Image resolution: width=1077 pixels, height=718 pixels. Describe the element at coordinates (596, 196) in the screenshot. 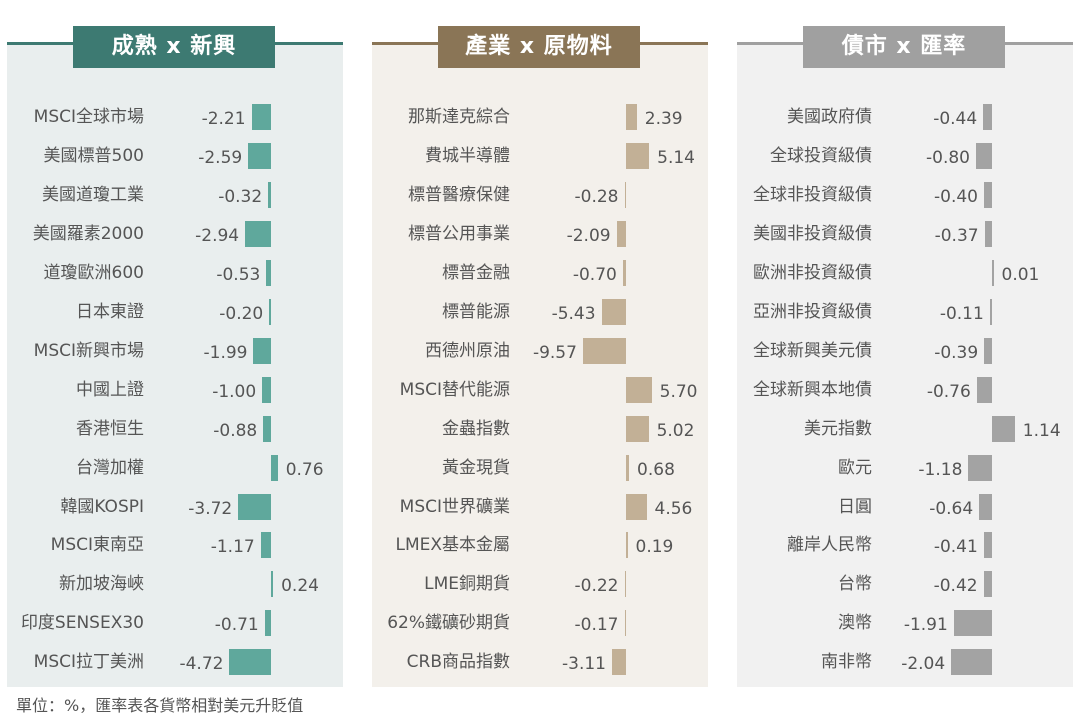

I see `data-label: -0.28` at that location.